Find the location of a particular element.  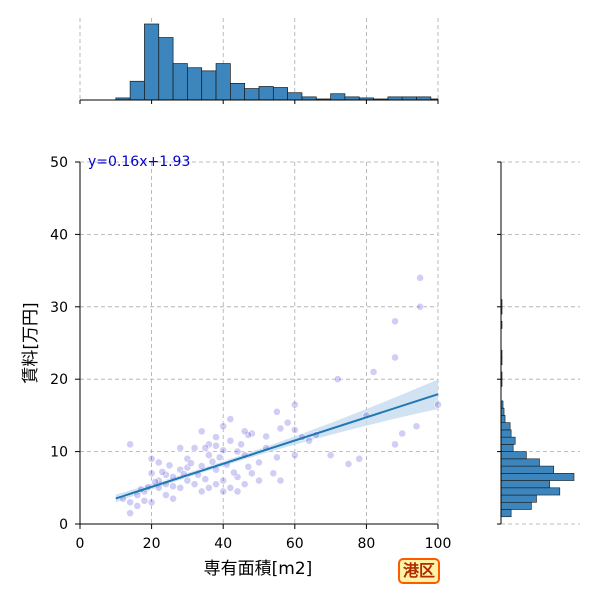

x-tick-label: 40 is located at coordinates (223, 544).